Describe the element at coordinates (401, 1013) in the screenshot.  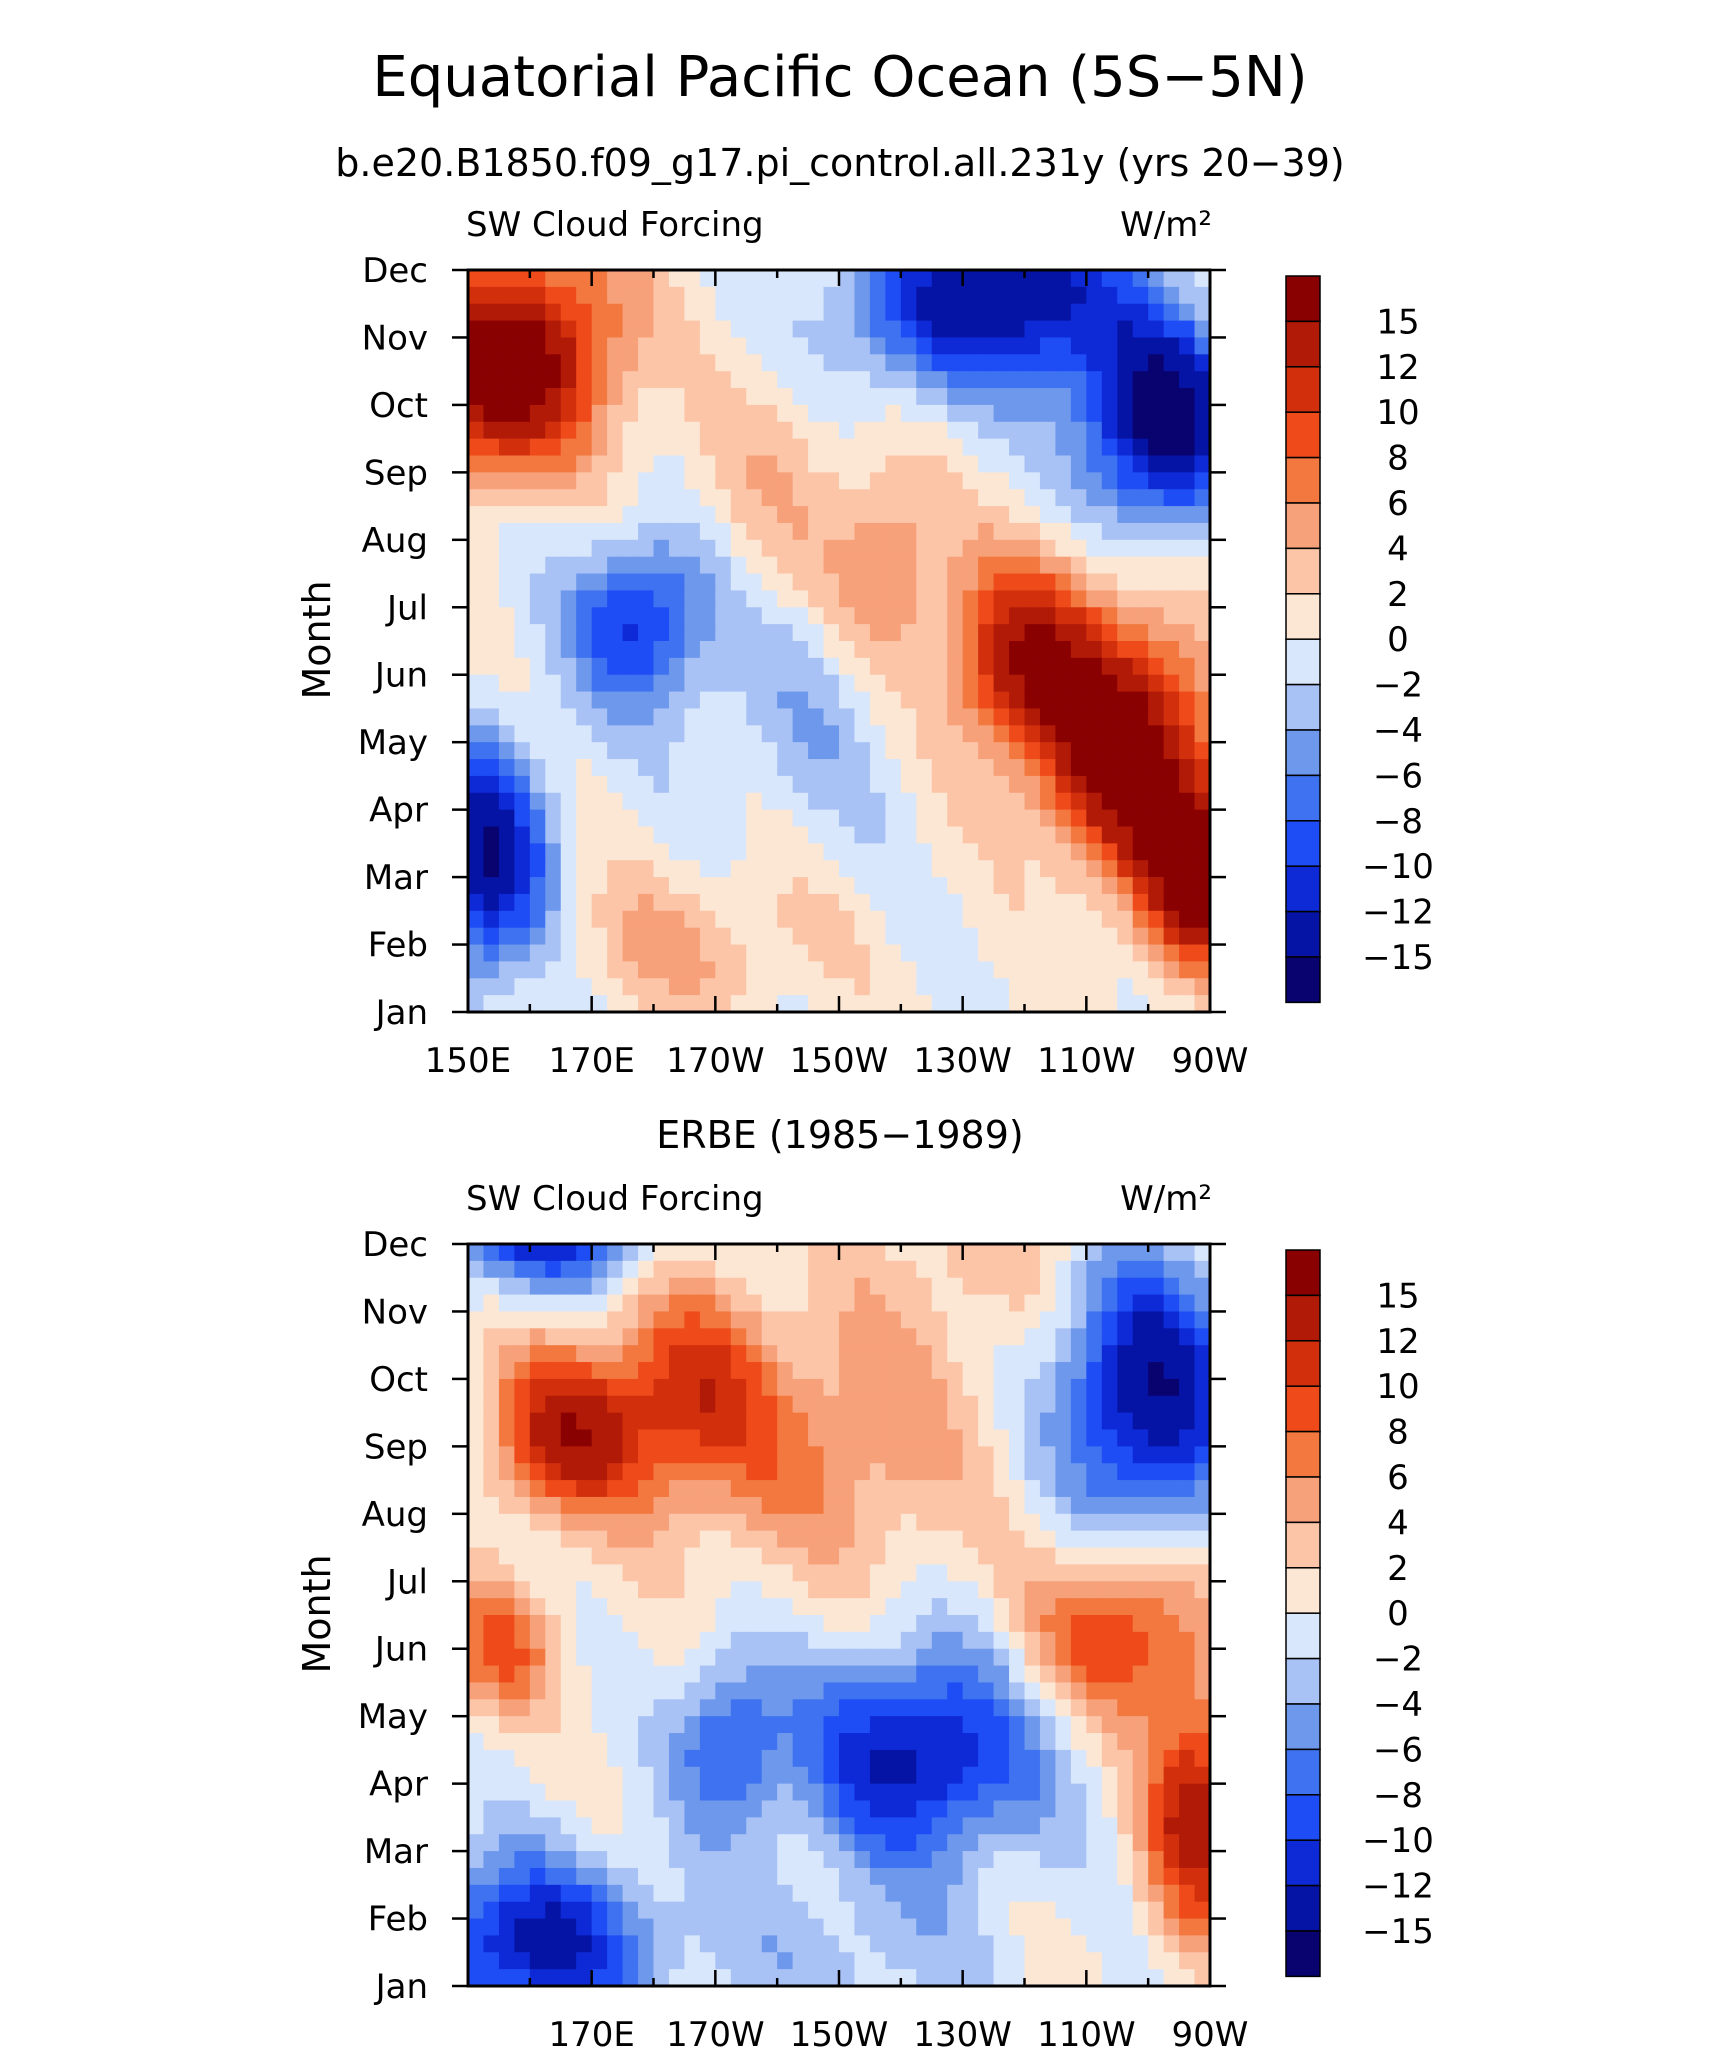
I see `y-tick-label: Jan` at that location.